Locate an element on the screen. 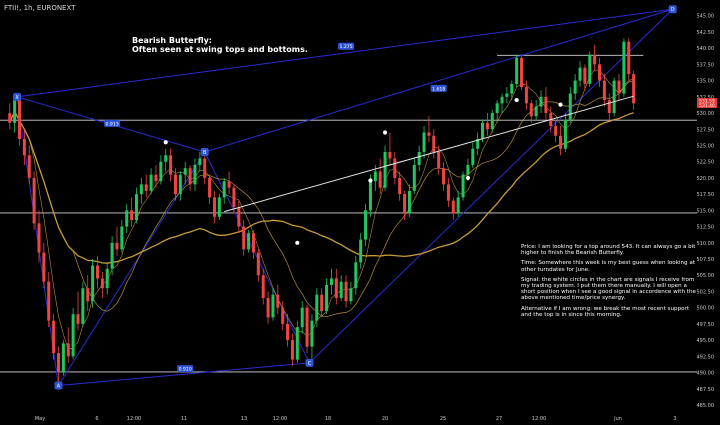 The image size is (720, 425). time-tick-label: Jun is located at coordinates (617, 419).